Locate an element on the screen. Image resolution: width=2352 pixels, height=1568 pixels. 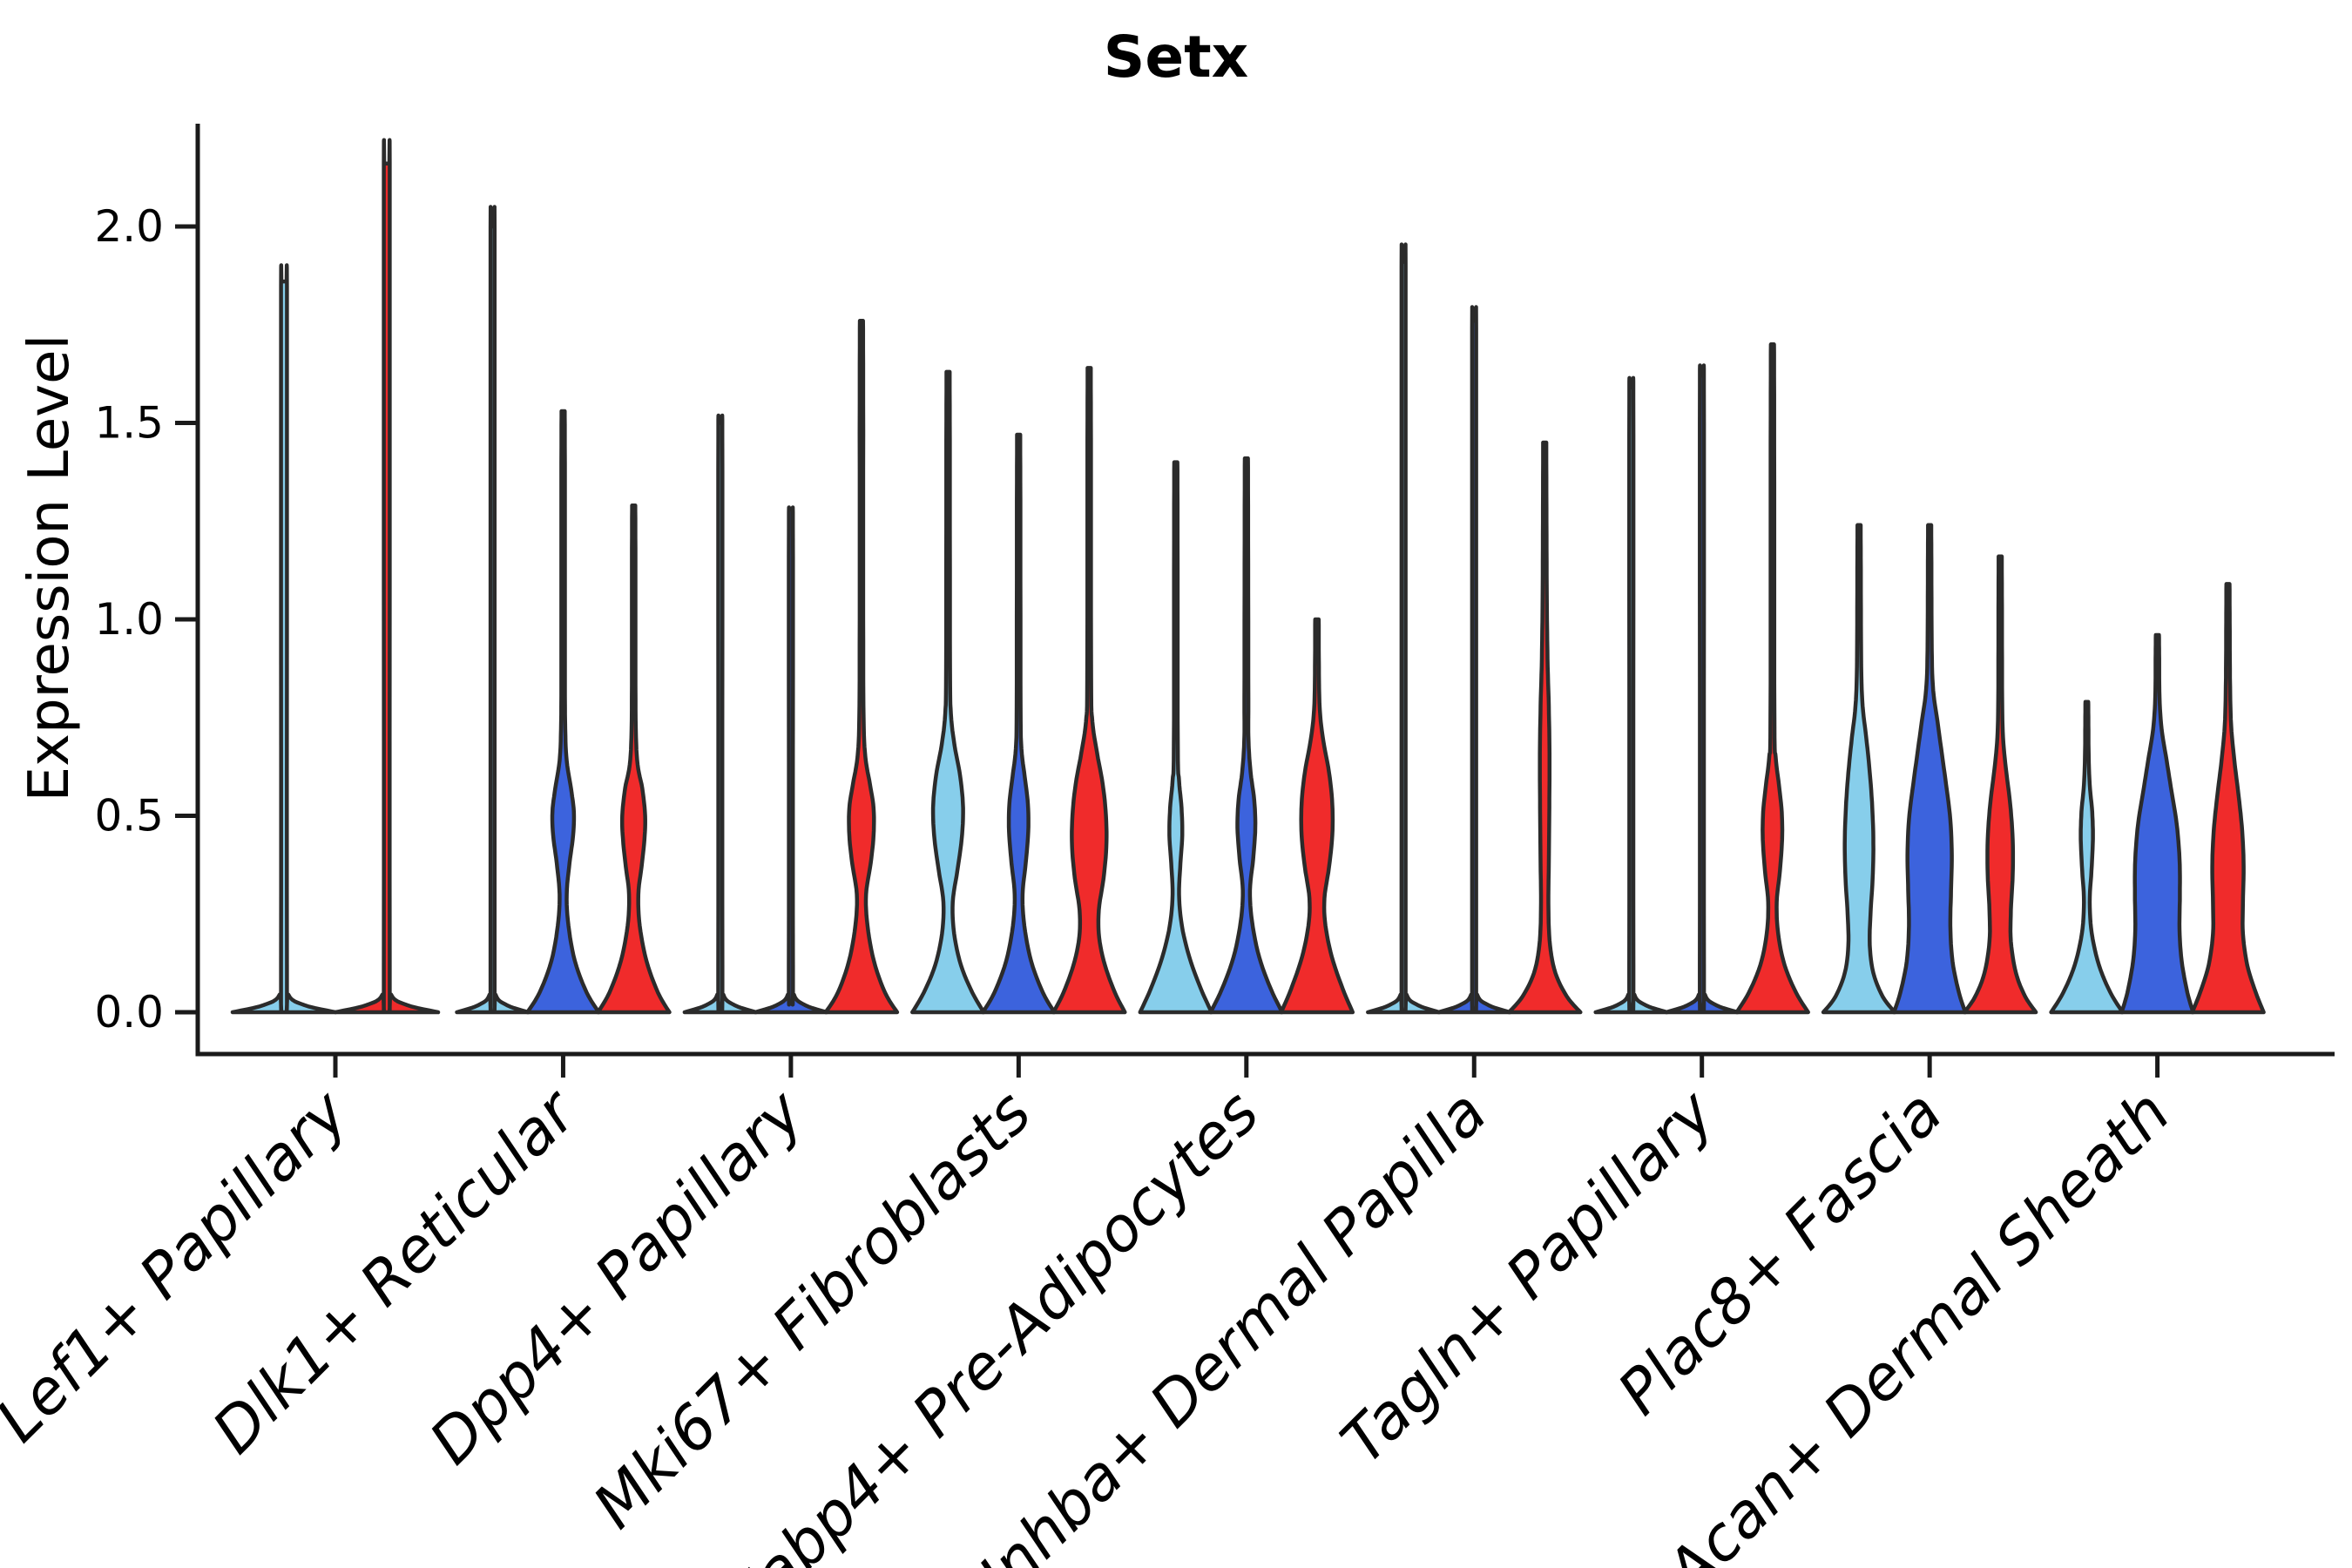
violin-acan-dermal-sheath-c2 is located at coordinates (2157, 823).